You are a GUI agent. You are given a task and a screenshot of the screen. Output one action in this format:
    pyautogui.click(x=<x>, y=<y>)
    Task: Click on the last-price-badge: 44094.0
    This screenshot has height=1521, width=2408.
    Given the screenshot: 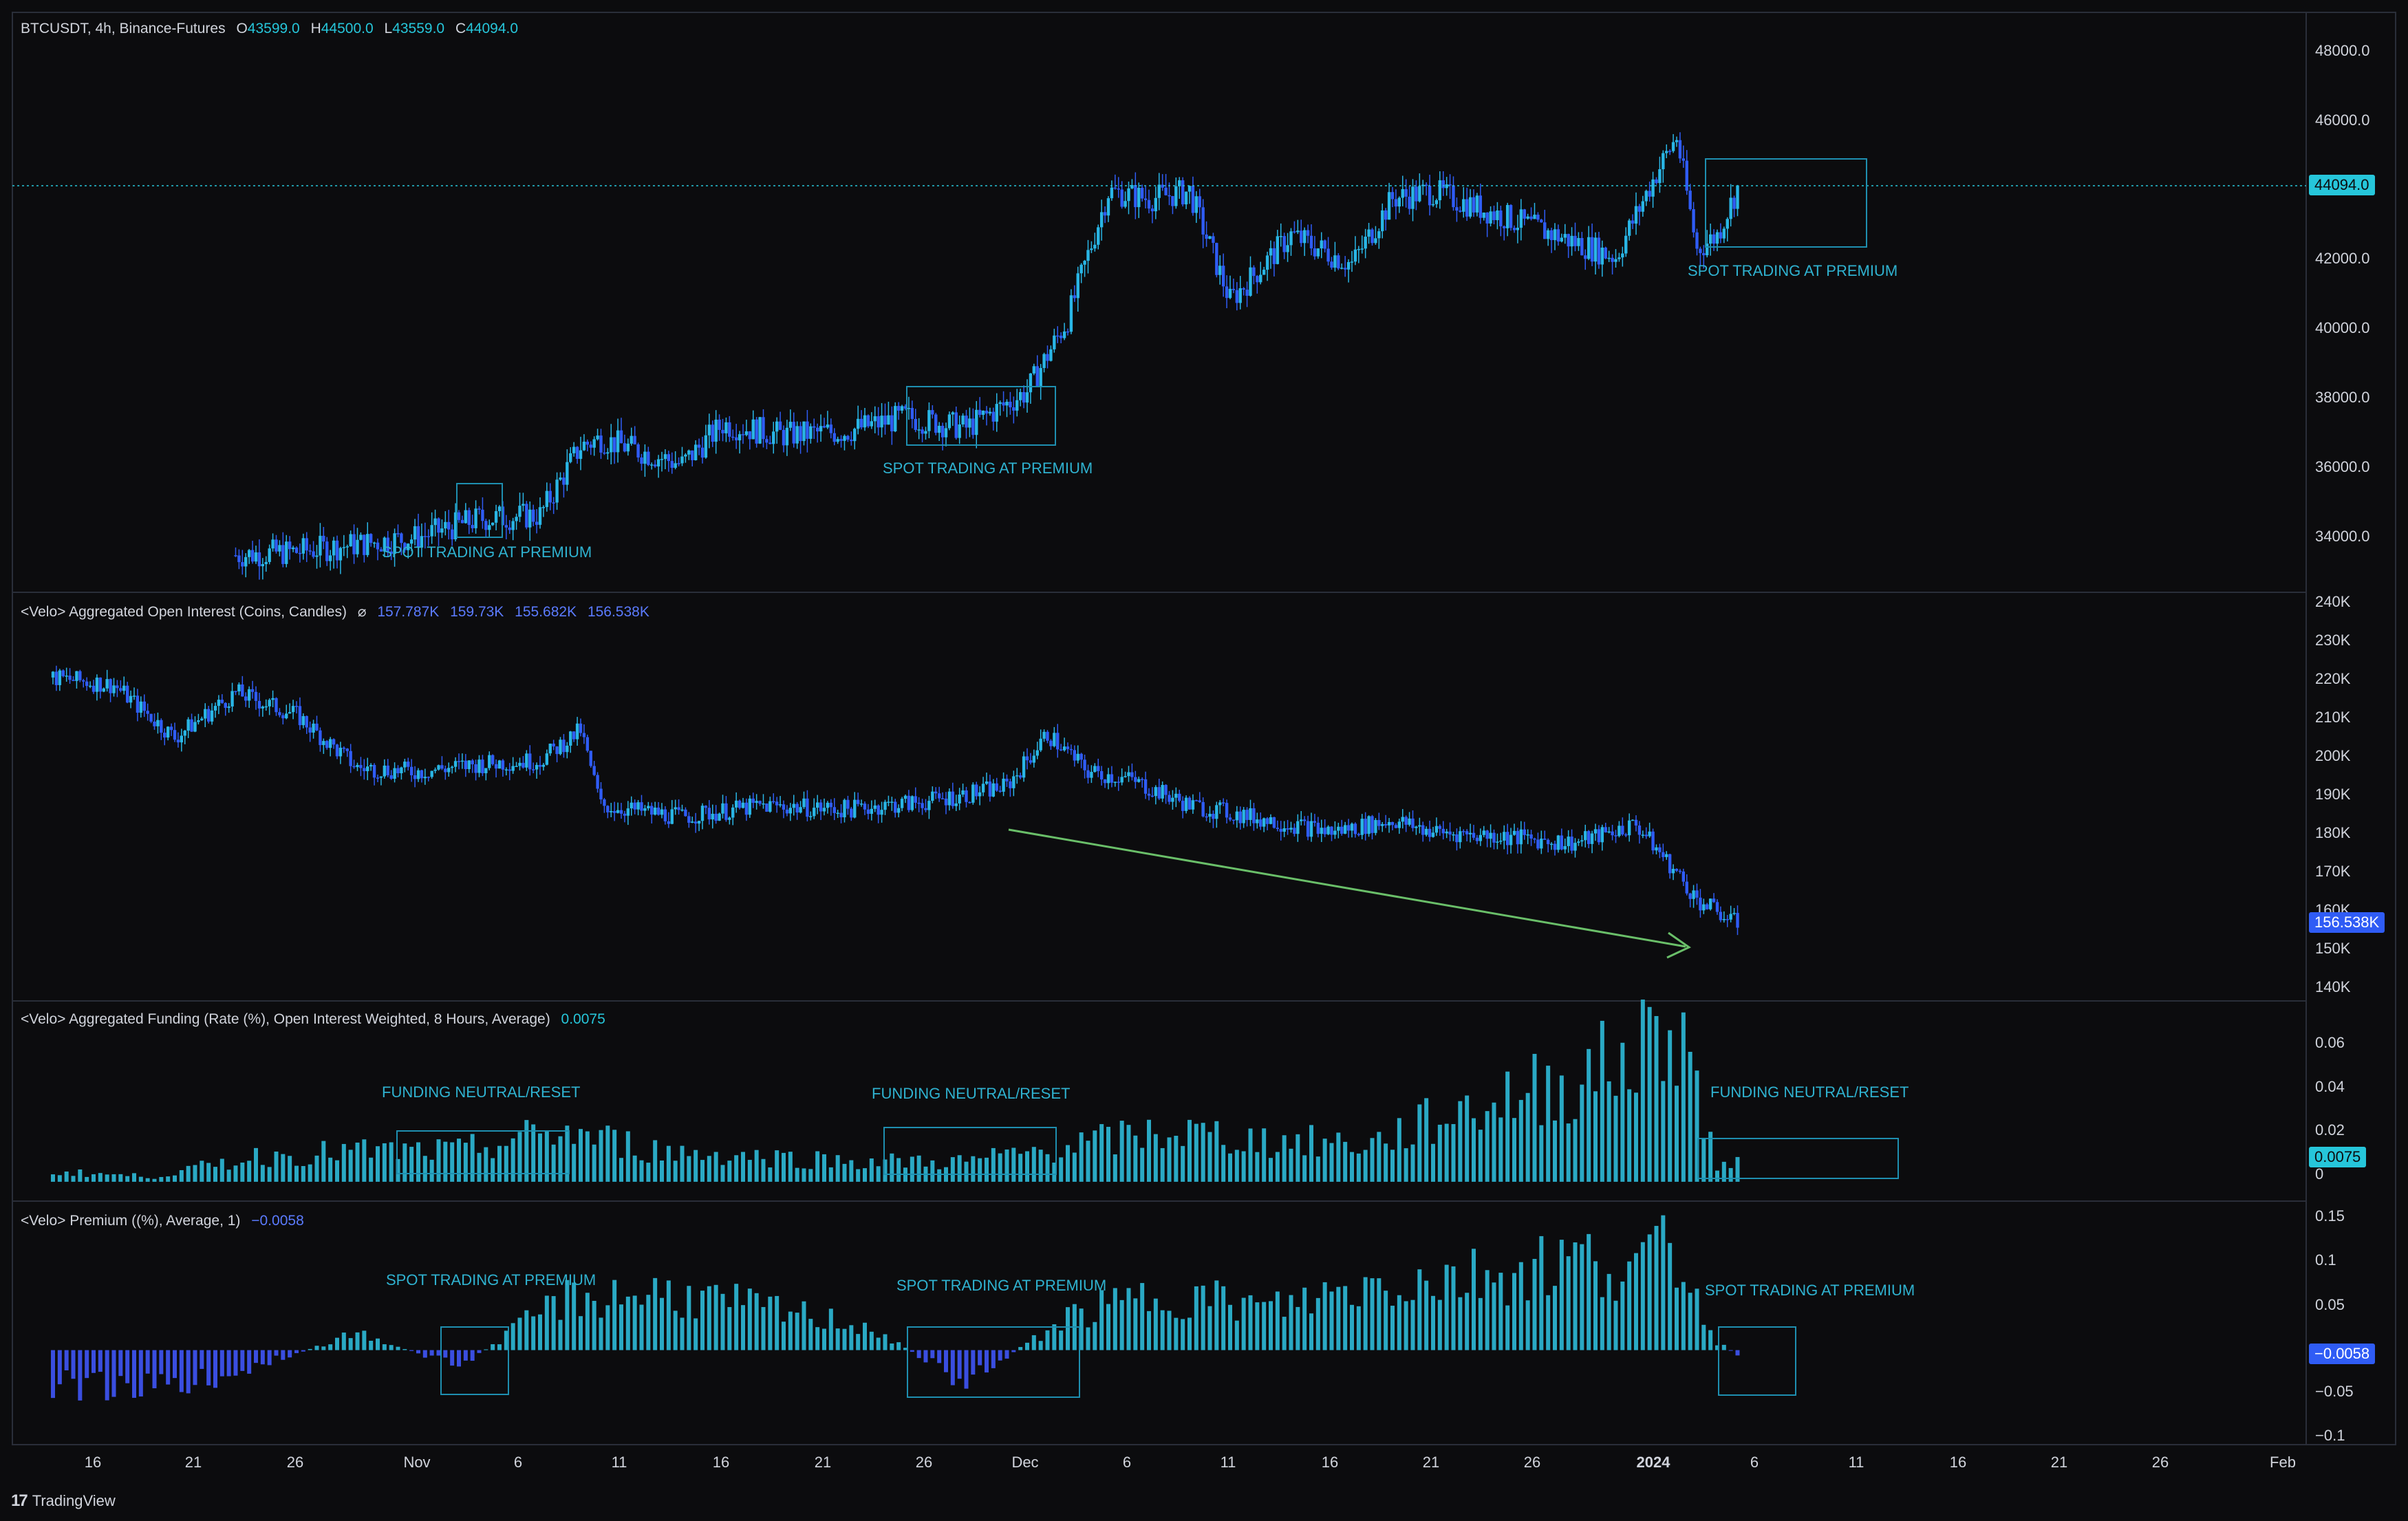 What is the action you would take?
    pyautogui.click(x=2342, y=185)
    